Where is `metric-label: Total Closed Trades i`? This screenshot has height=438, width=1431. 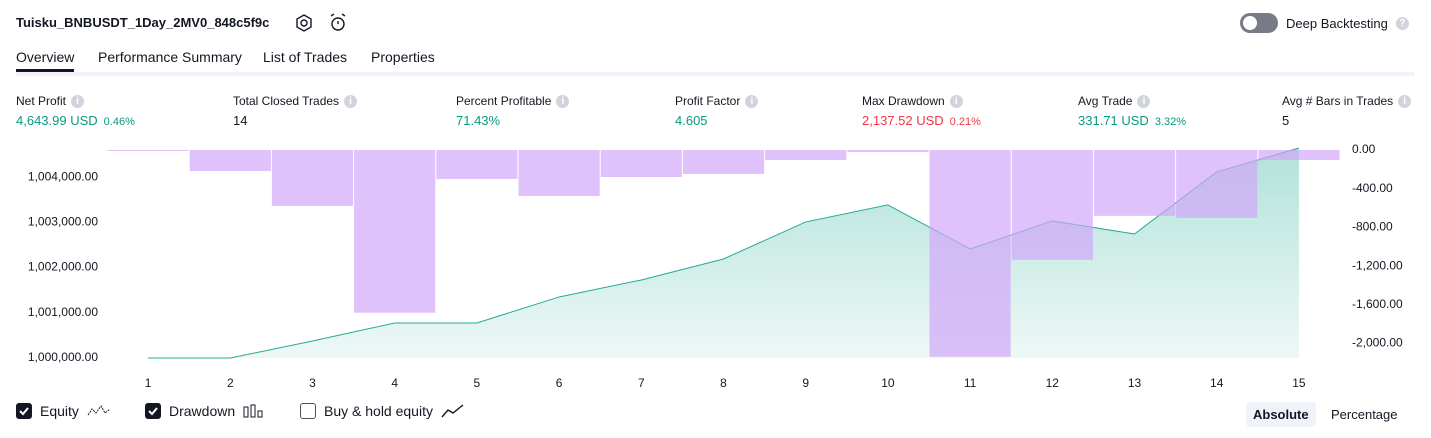
metric-label: Total Closed Trades i is located at coordinates (295, 101).